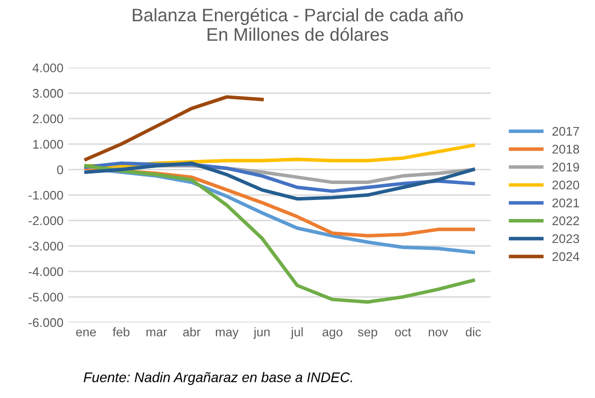 Image resolution: width=595 pixels, height=398 pixels. Describe the element at coordinates (403, 332) in the screenshot. I see `x-tick-label: oct` at that location.